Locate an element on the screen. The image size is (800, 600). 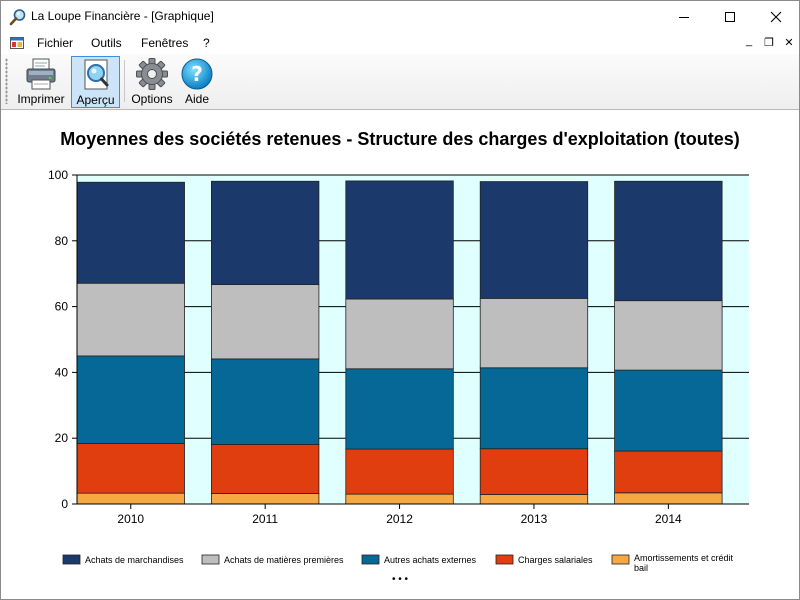
menu-help: ? is located at coordinates (206, 43).